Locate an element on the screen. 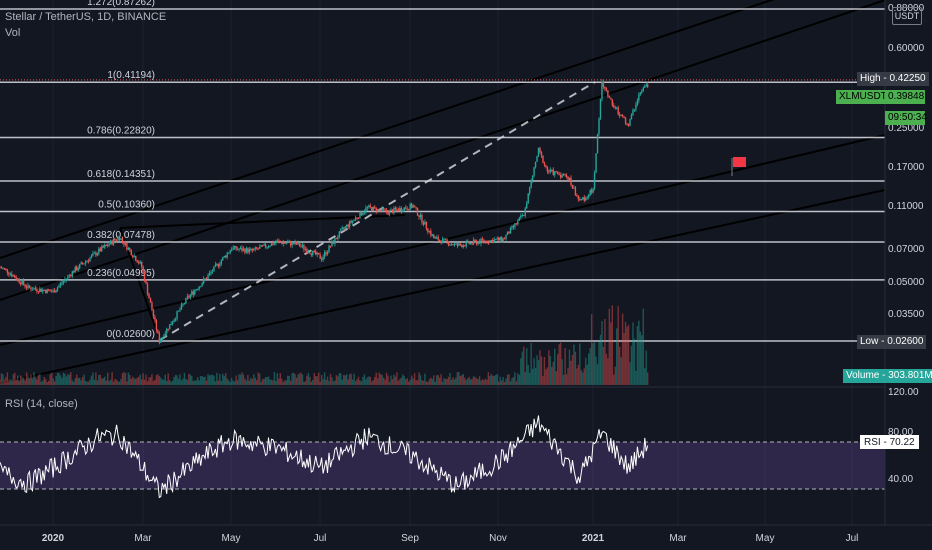 The image size is (932, 550). currency-unit-button: USDT is located at coordinates (907, 16).